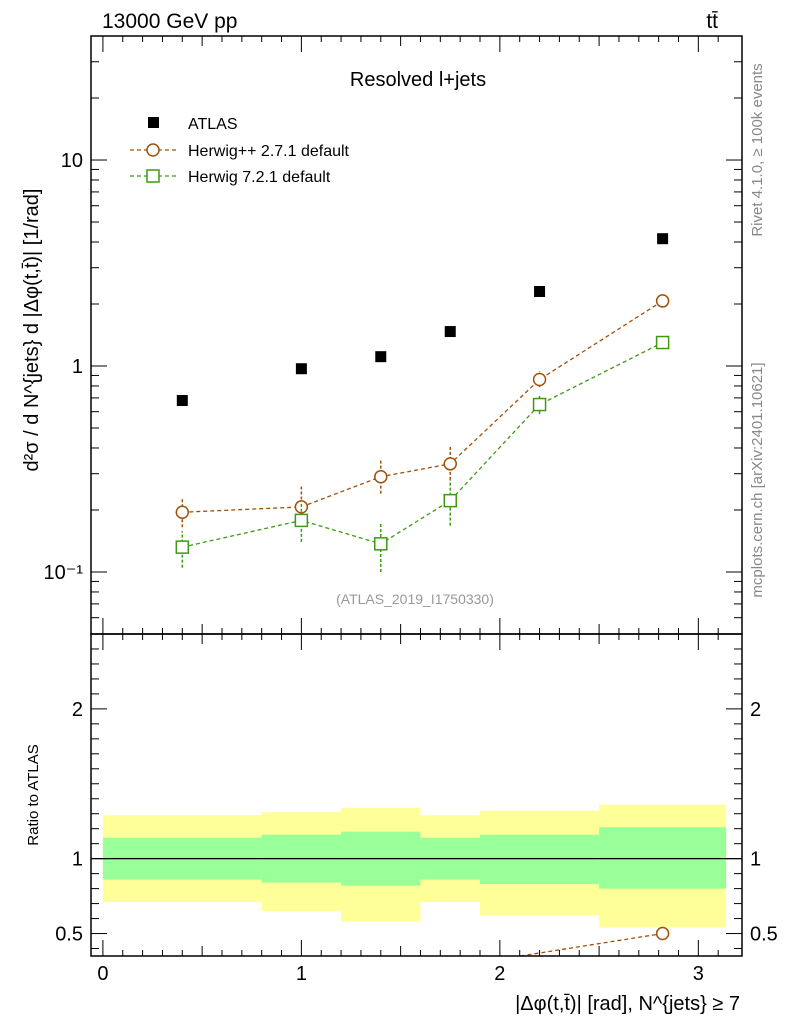 The image size is (786, 1024). I want to click on legend-label-atlas: ATLAS, so click(213, 124).